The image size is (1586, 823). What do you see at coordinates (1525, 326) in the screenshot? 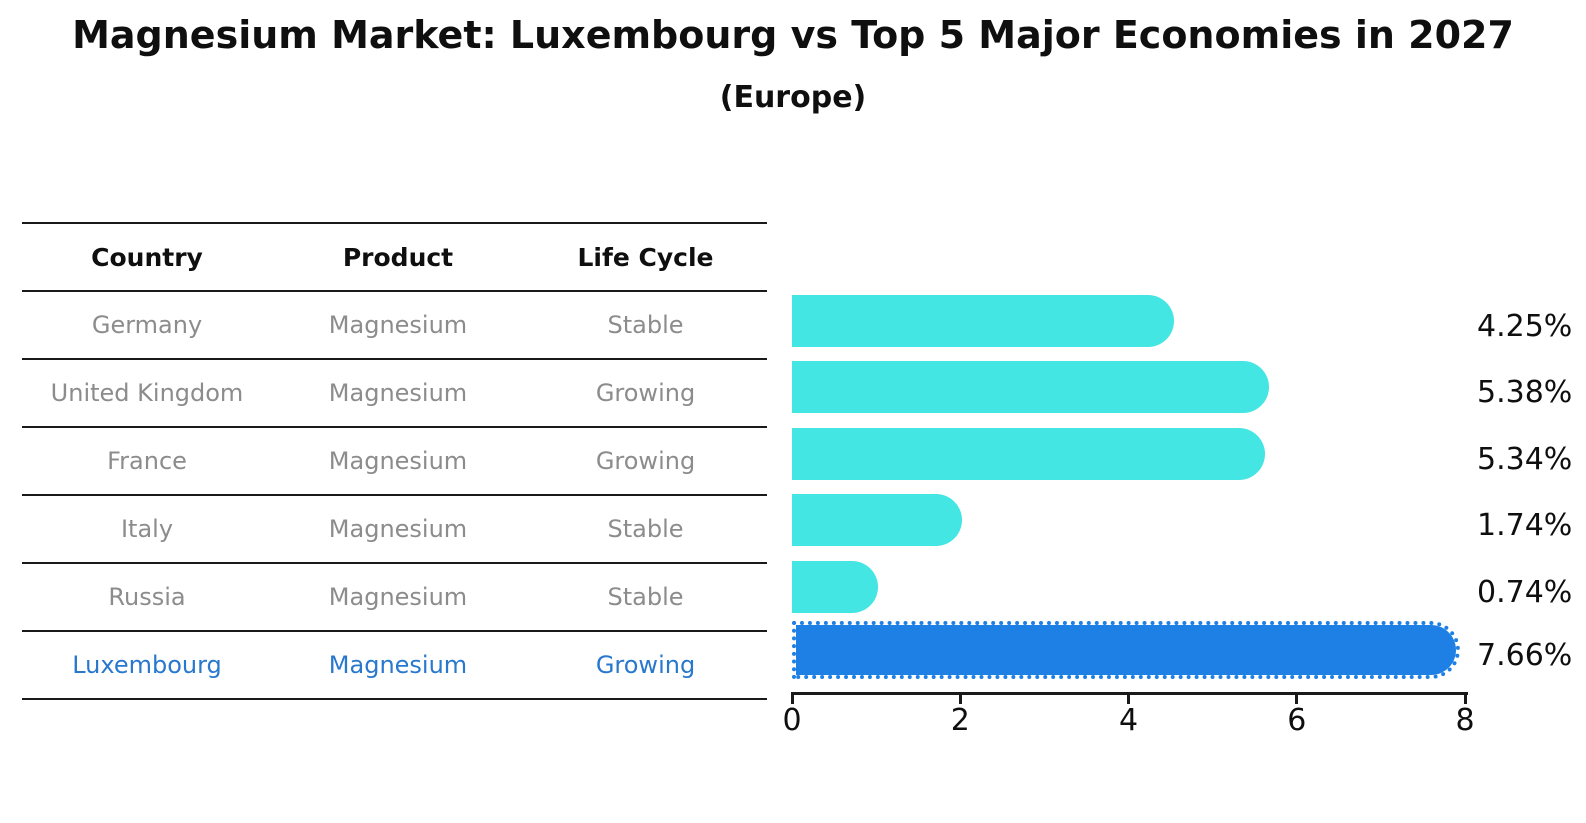
I see `value-label-germany: 4.25%` at bounding box center [1525, 326].